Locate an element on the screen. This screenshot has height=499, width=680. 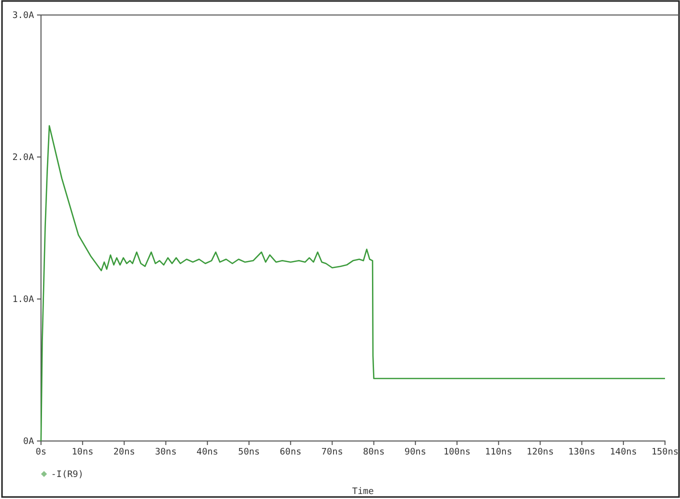
x-tick-label: 140ns is located at coordinates (623, 452).